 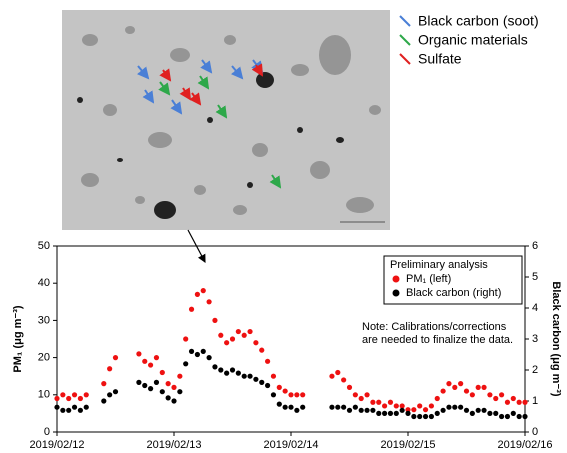 I want to click on y2-axis-title: Black carbon (μg m⁻³), so click(x=556, y=339).